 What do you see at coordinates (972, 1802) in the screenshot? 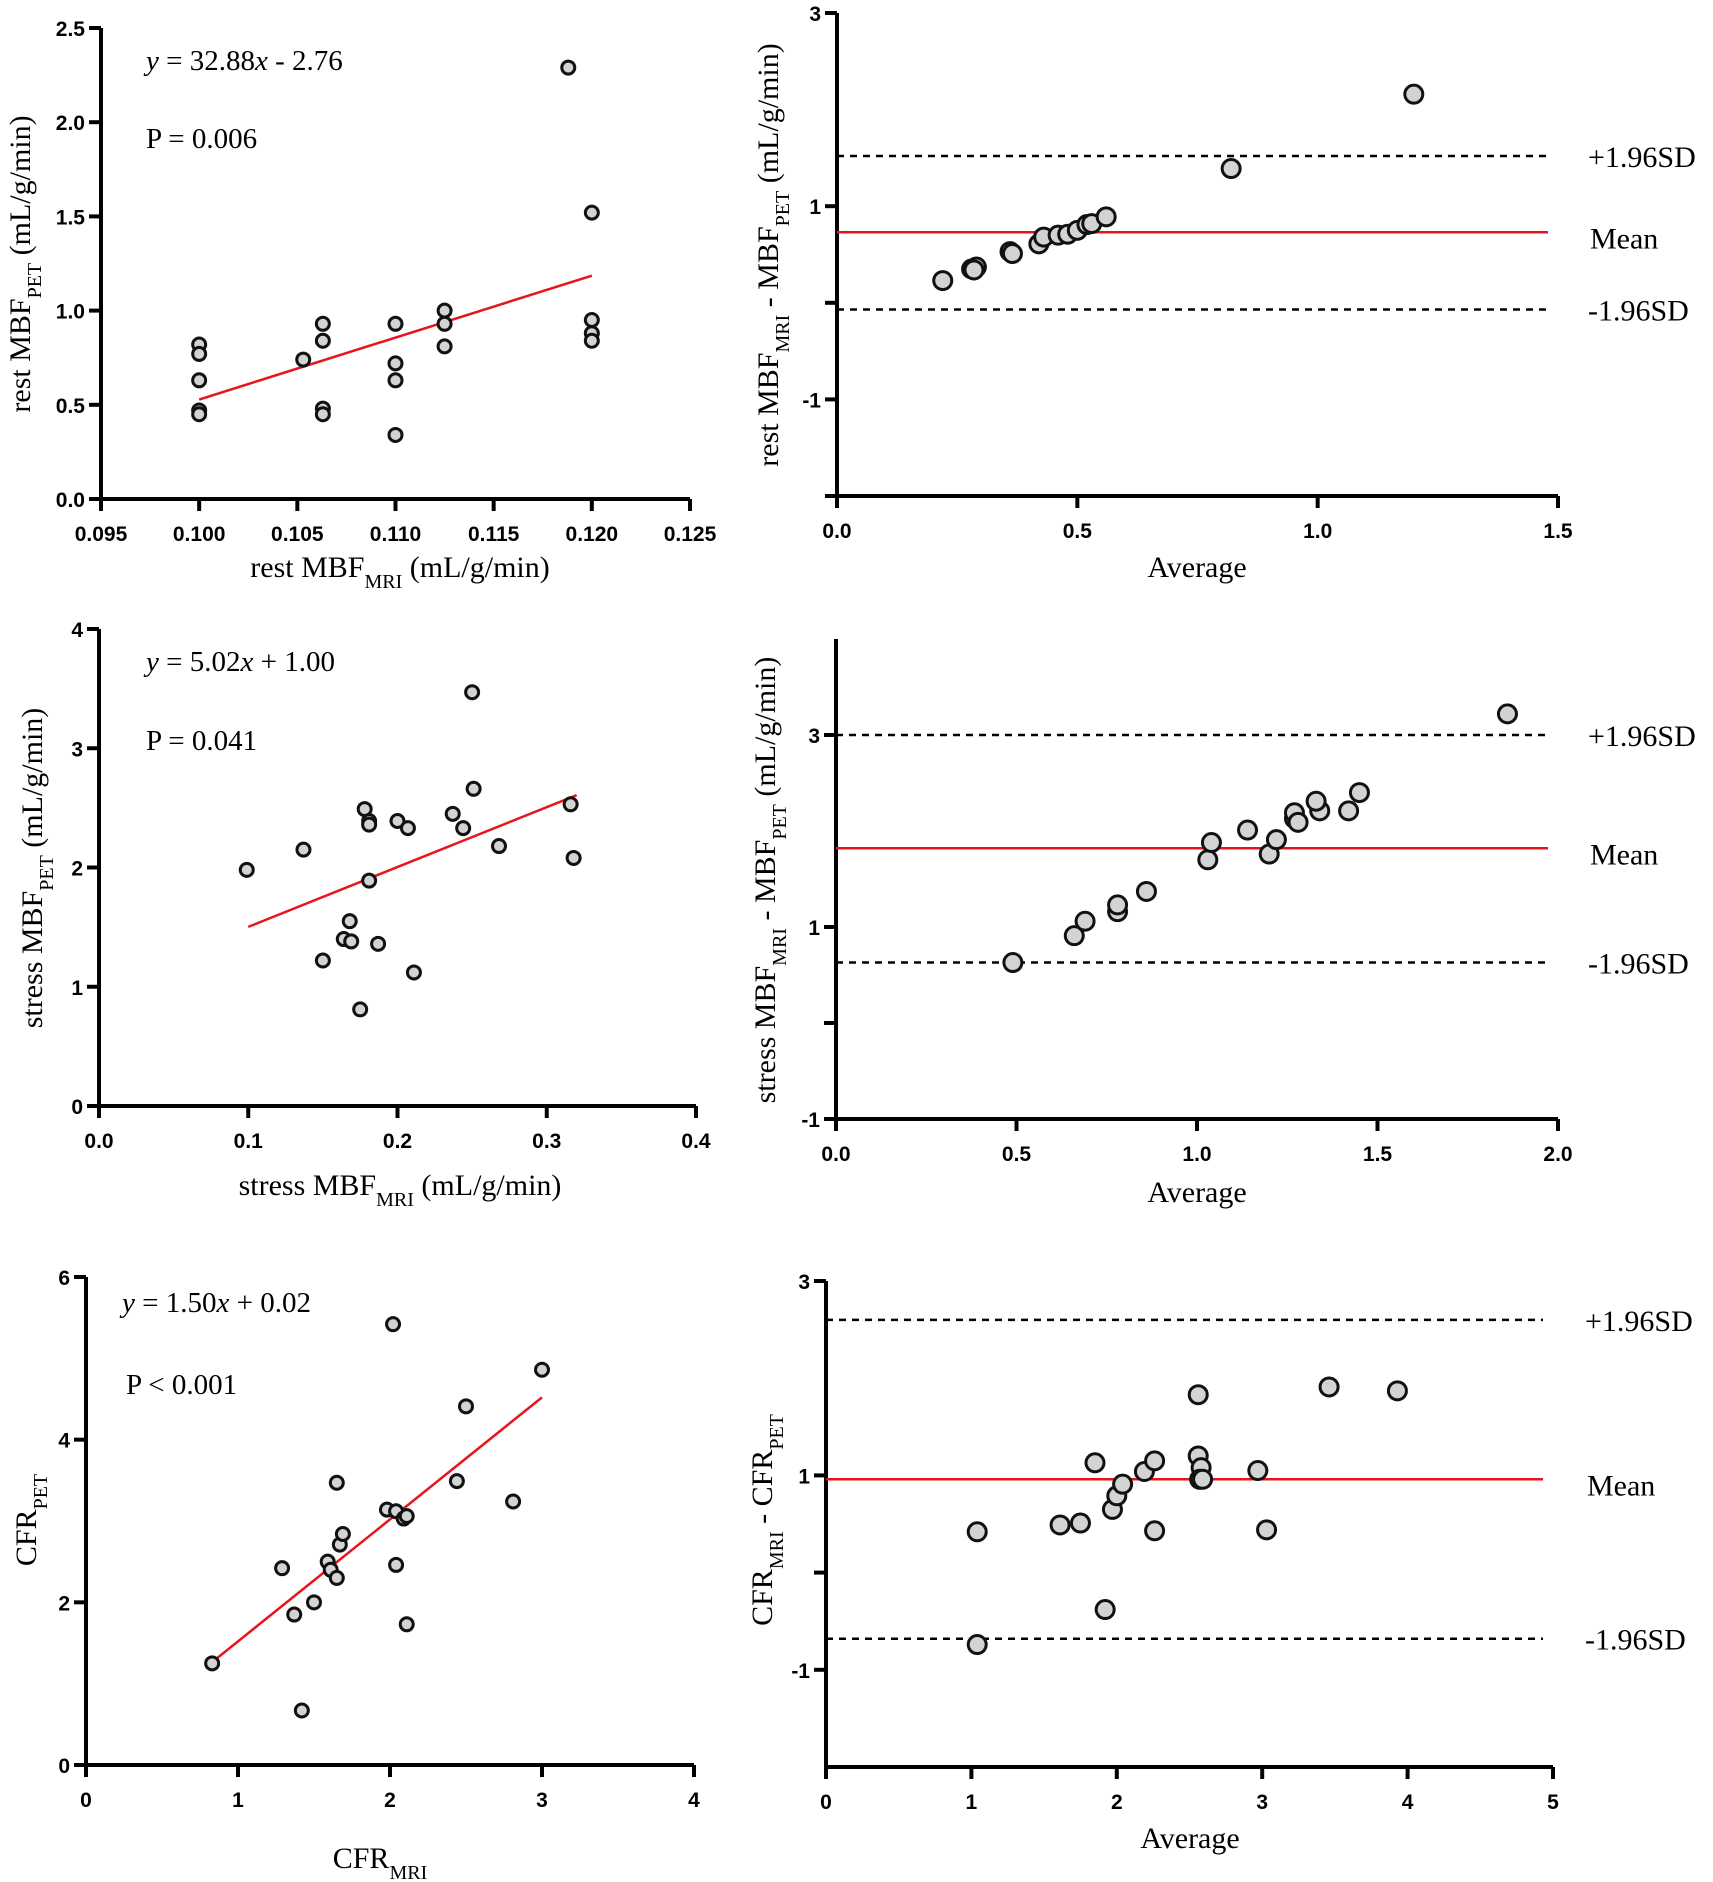
I see `x-tick-label: 1` at bounding box center [972, 1802].